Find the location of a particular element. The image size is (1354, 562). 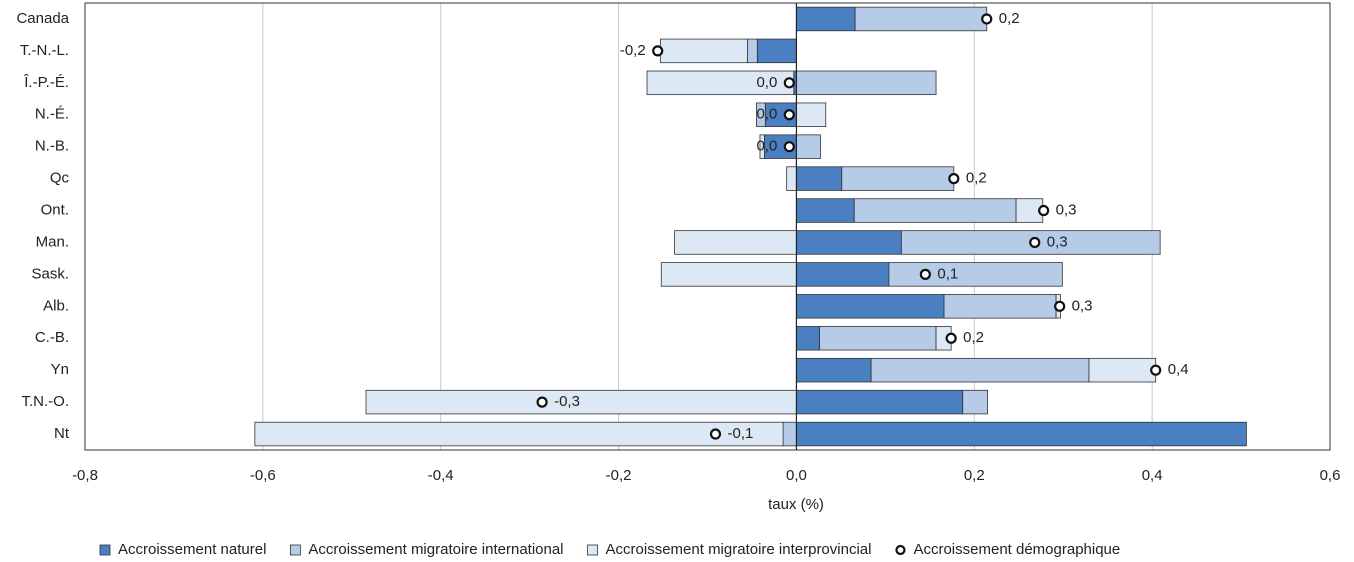

x-tick-label: 0,6 is located at coordinates (1330, 475).